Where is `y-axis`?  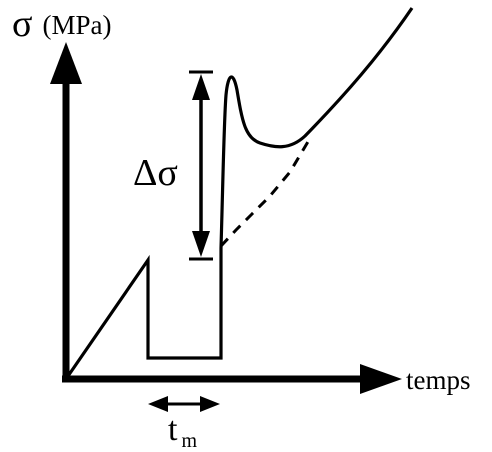
y-axis is located at coordinates (66, 212).